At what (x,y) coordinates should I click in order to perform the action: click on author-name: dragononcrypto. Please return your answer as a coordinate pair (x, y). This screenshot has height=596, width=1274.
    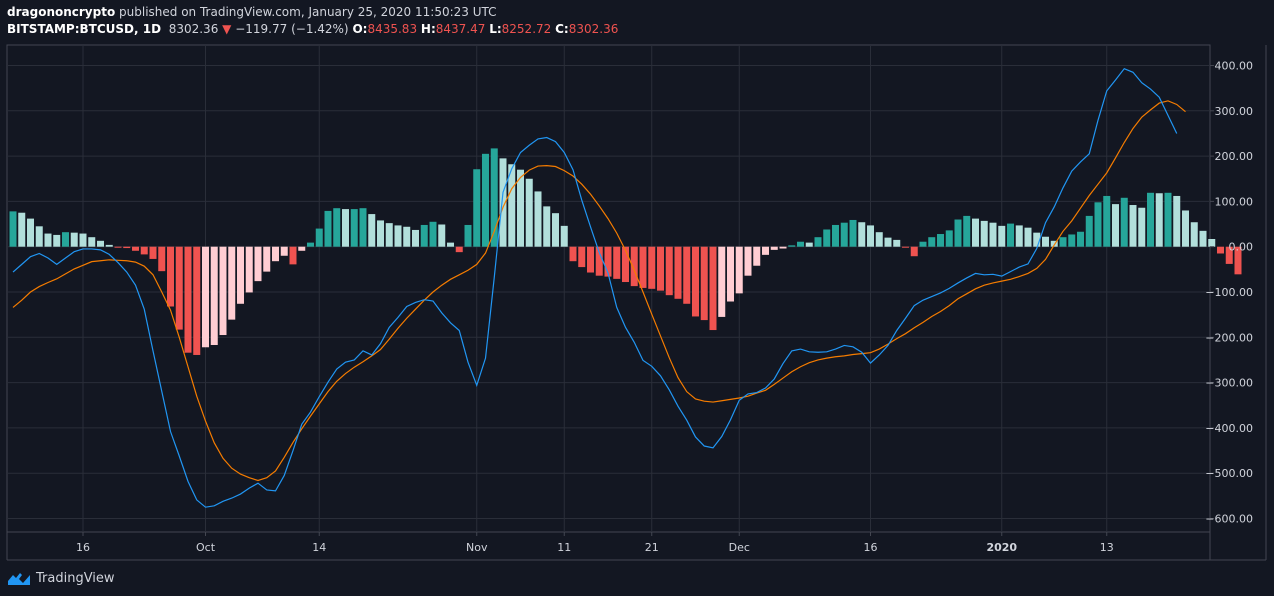
    Looking at the image, I should click on (61, 12).